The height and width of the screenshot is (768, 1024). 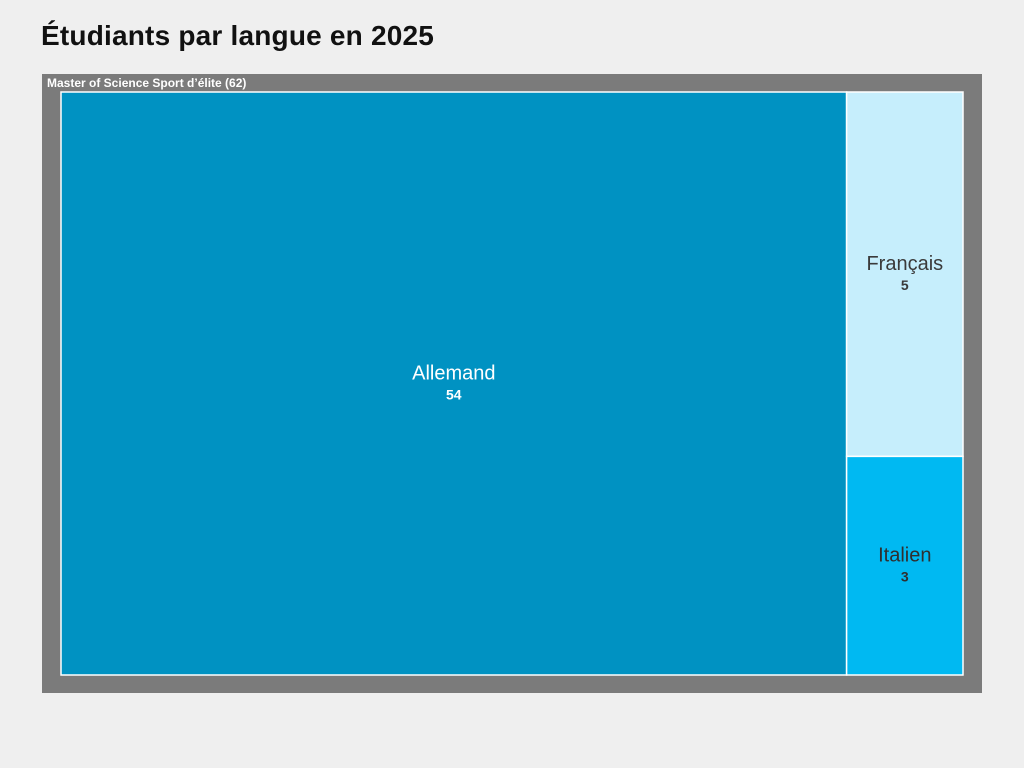 What do you see at coordinates (453, 374) in the screenshot?
I see `treemap-label-allemand: Allemand` at bounding box center [453, 374].